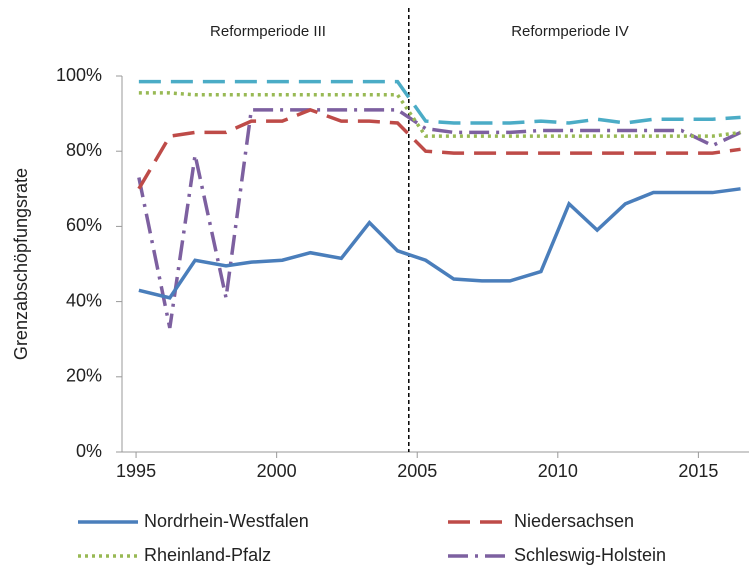  Describe the element at coordinates (590, 555) in the screenshot. I see `legend-label: Schleswig-Holstein` at that location.